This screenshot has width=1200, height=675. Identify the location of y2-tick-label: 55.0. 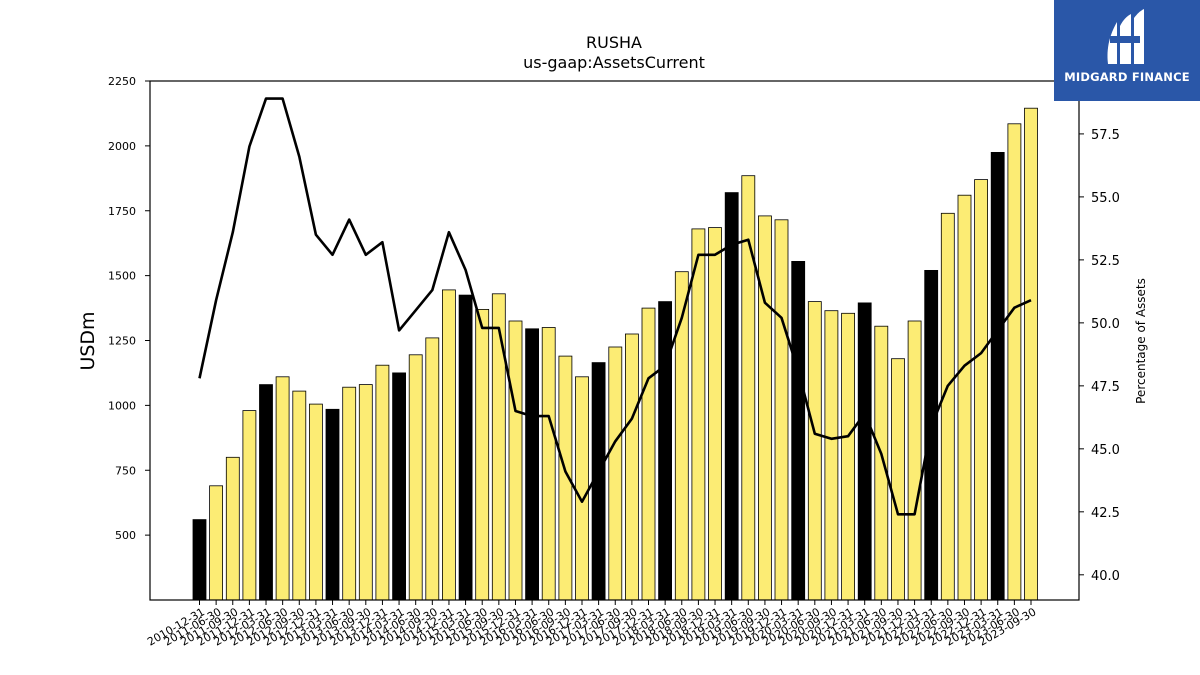
(1105, 198).